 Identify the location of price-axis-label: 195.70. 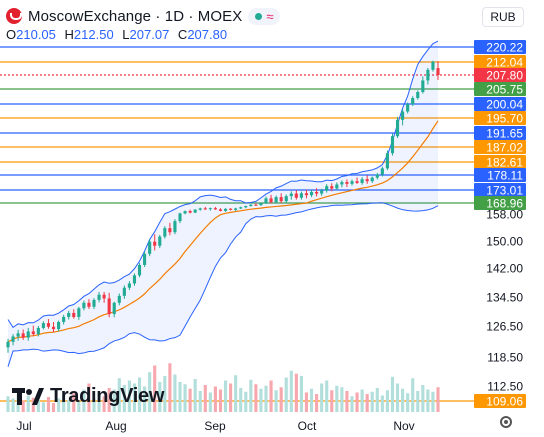
(504, 119).